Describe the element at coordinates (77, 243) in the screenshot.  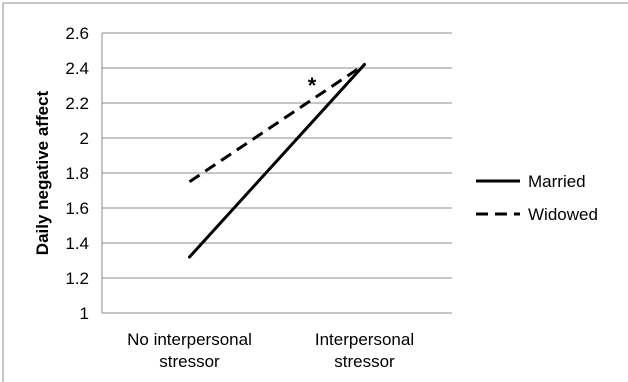
I see `y-tick-label: 1.4` at that location.